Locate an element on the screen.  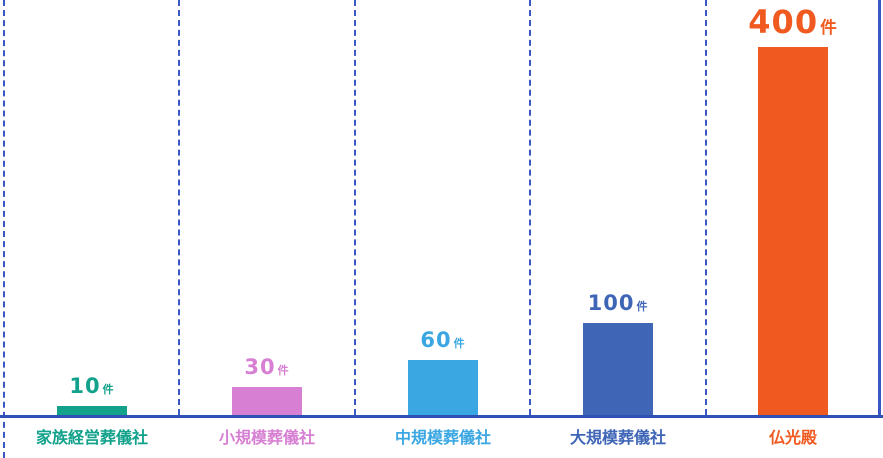
value-label-4: 100 件 is located at coordinates (618, 303).